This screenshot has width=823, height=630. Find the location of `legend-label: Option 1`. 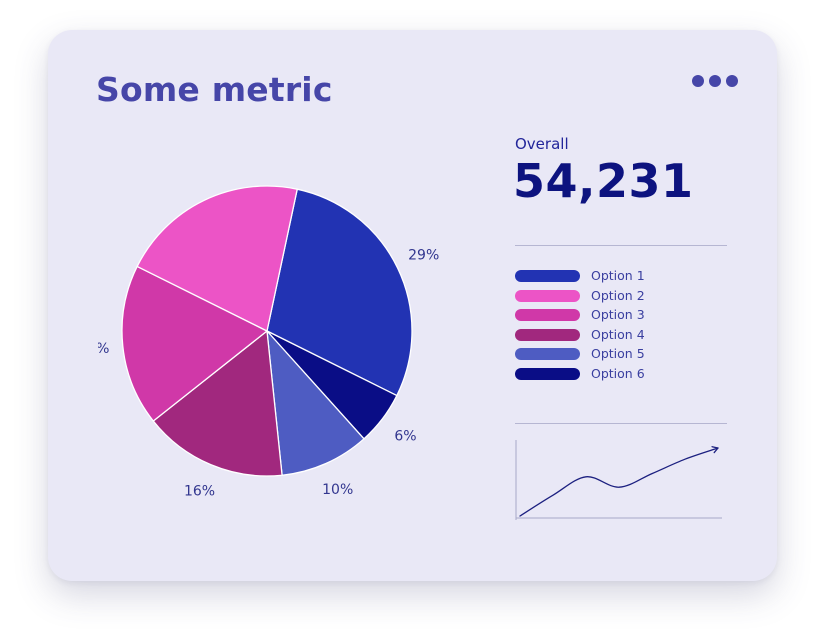

legend-label: Option 1 is located at coordinates (618, 275).